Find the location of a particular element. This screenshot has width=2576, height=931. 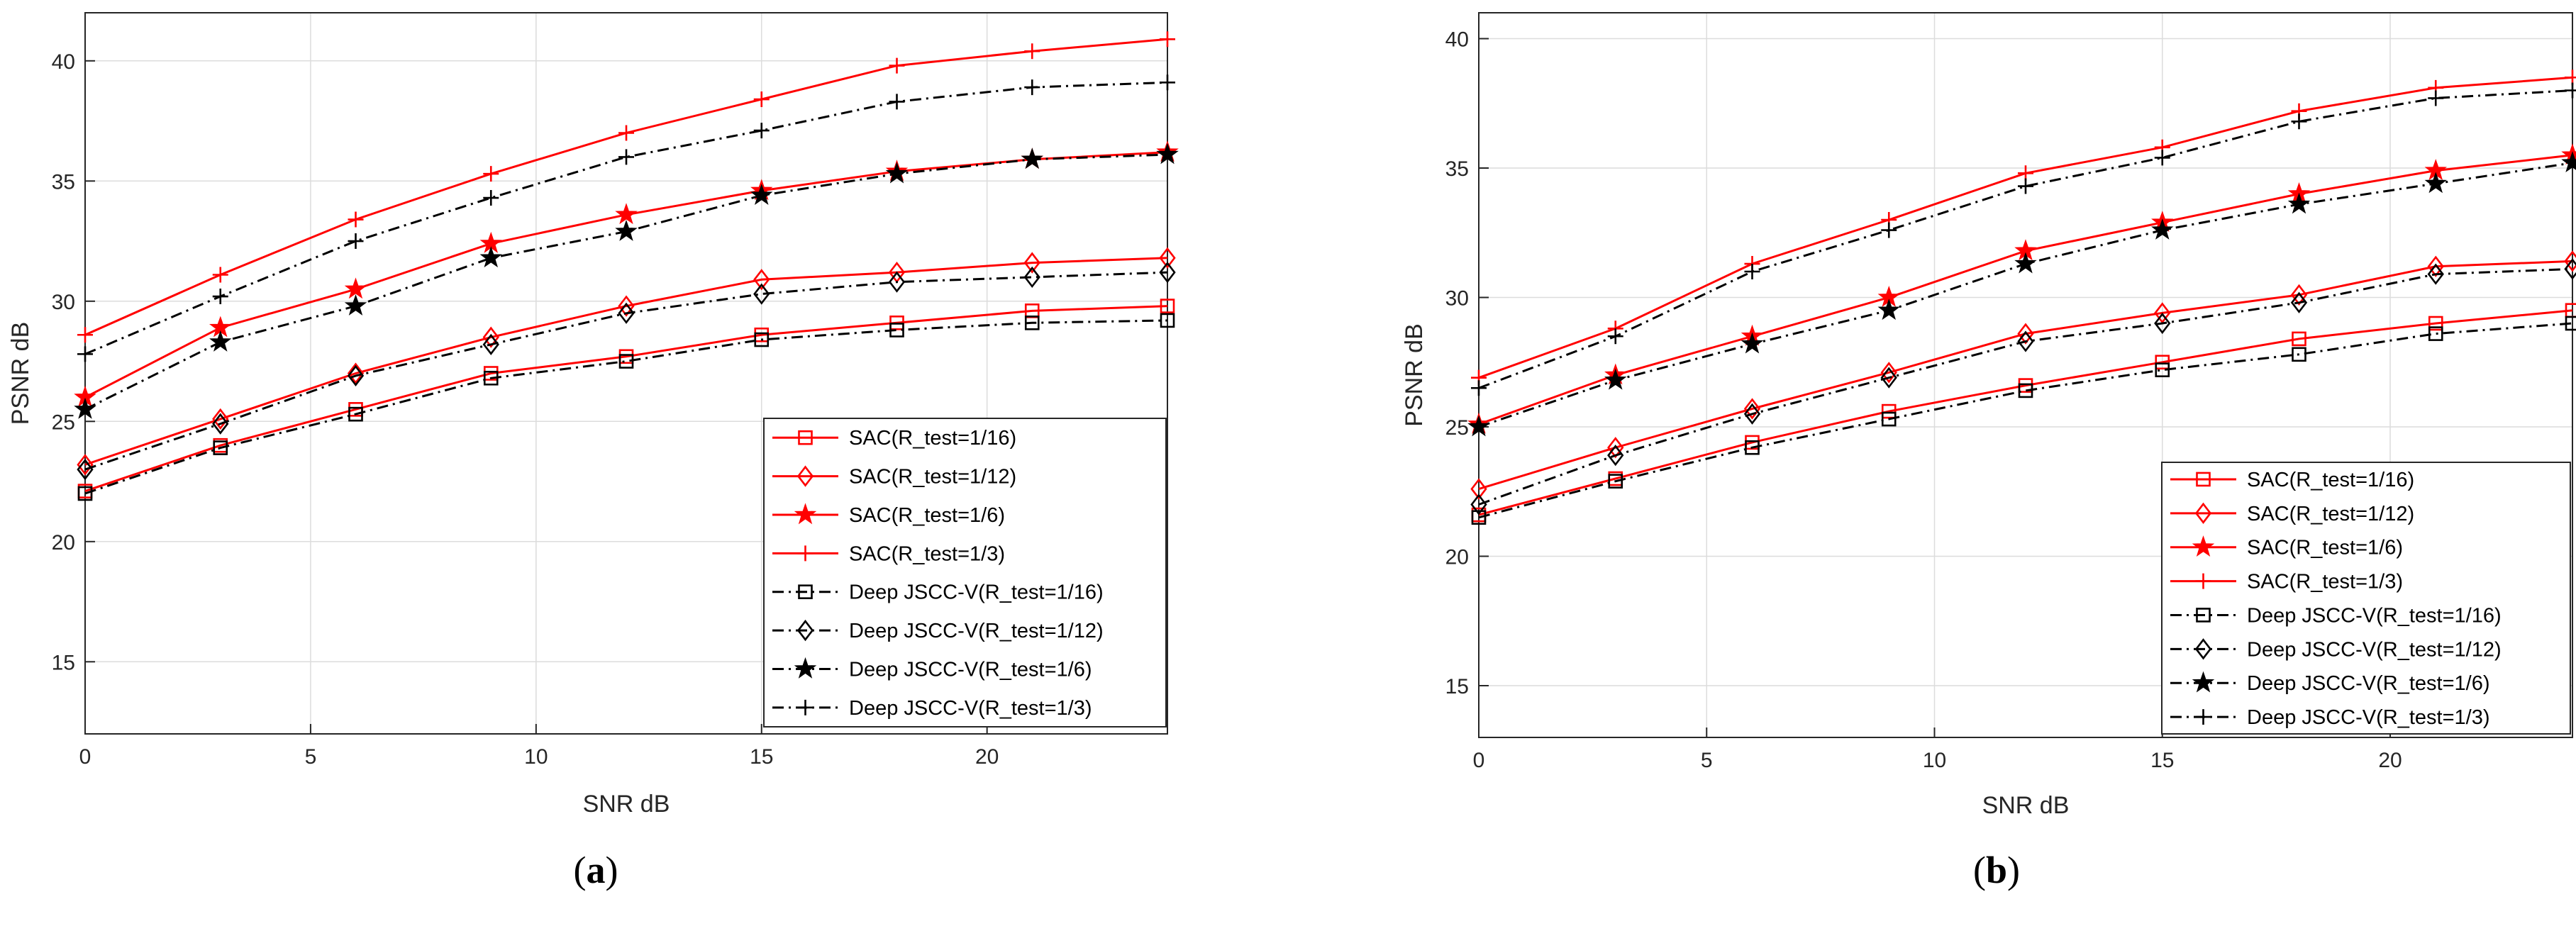

series-deep-star is located at coordinates (2021, 294).